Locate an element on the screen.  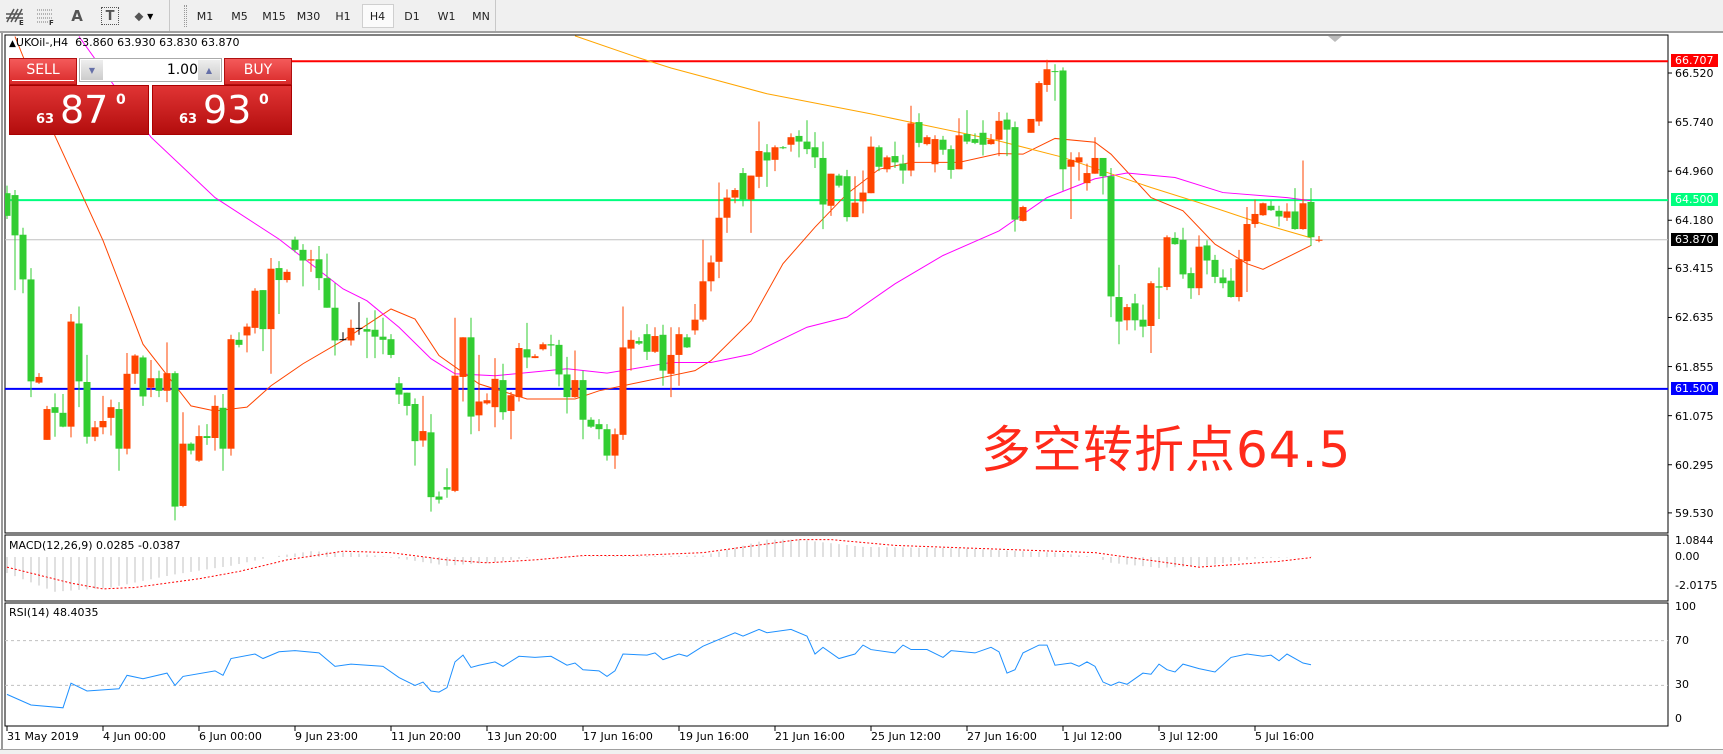
timeframe-mn: MN is located at coordinates (481, 16).